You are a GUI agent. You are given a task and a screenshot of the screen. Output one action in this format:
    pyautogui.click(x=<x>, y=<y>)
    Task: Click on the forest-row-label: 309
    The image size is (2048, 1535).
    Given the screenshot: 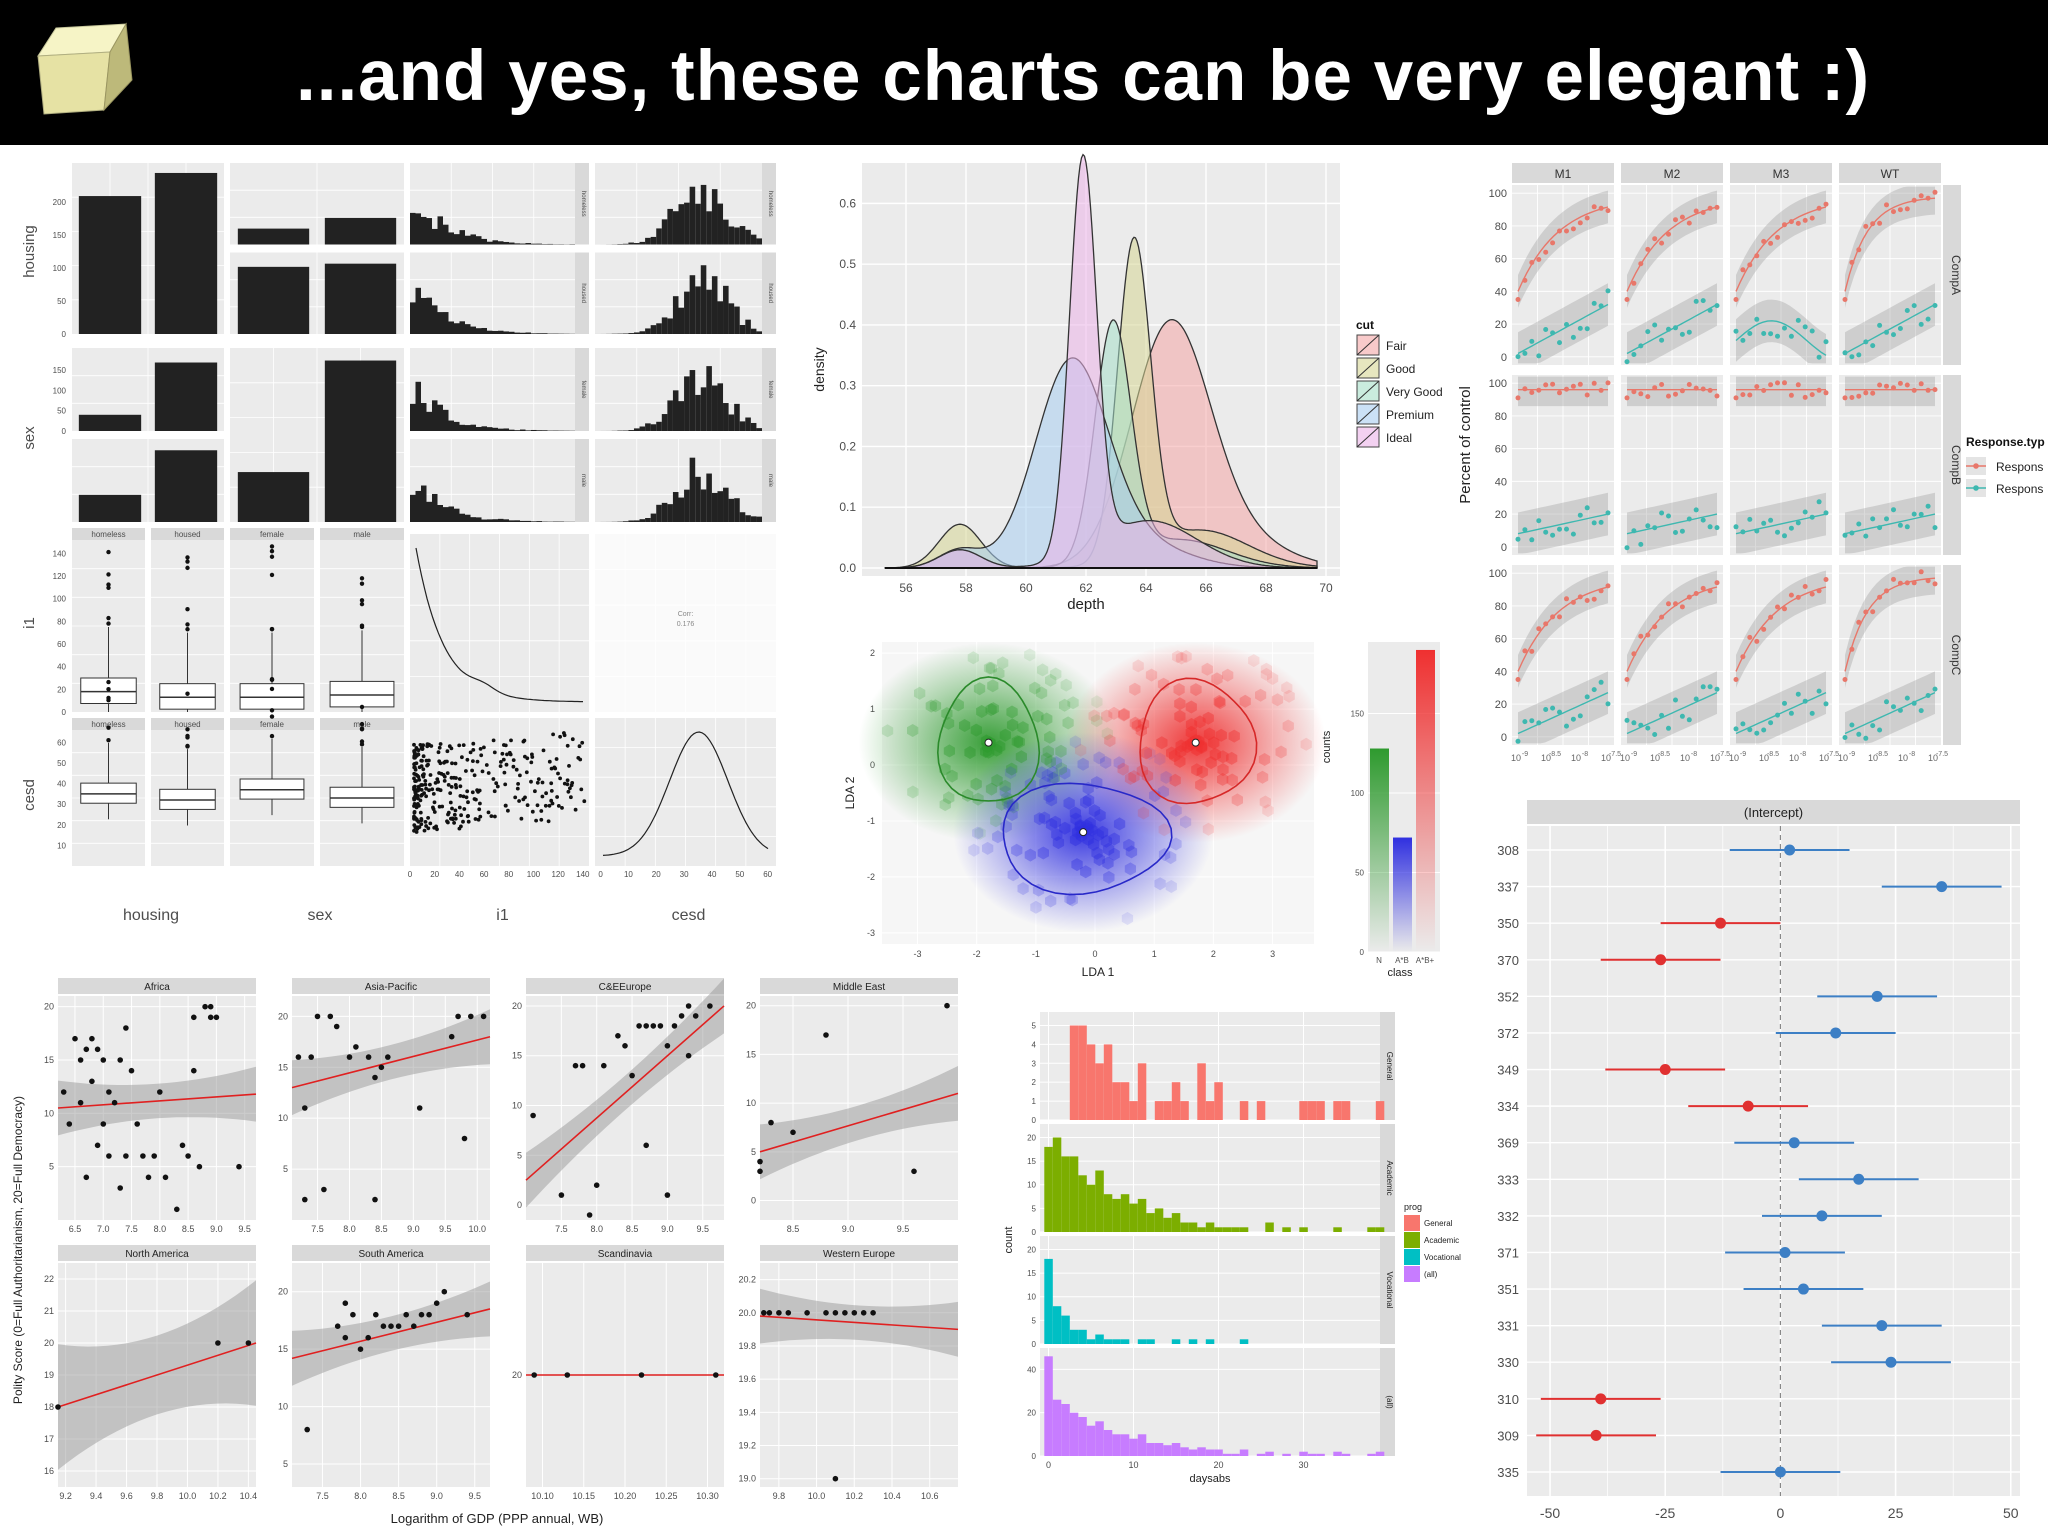 What is the action you would take?
    pyautogui.click(x=1508, y=1435)
    